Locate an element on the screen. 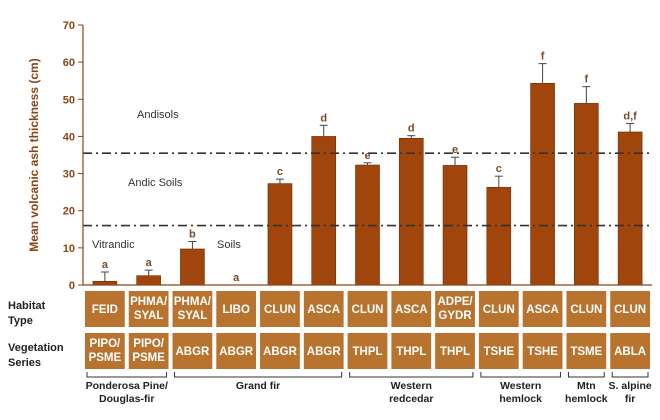 This screenshot has width=660, height=420. row-label-1: Type is located at coordinates (20, 321).